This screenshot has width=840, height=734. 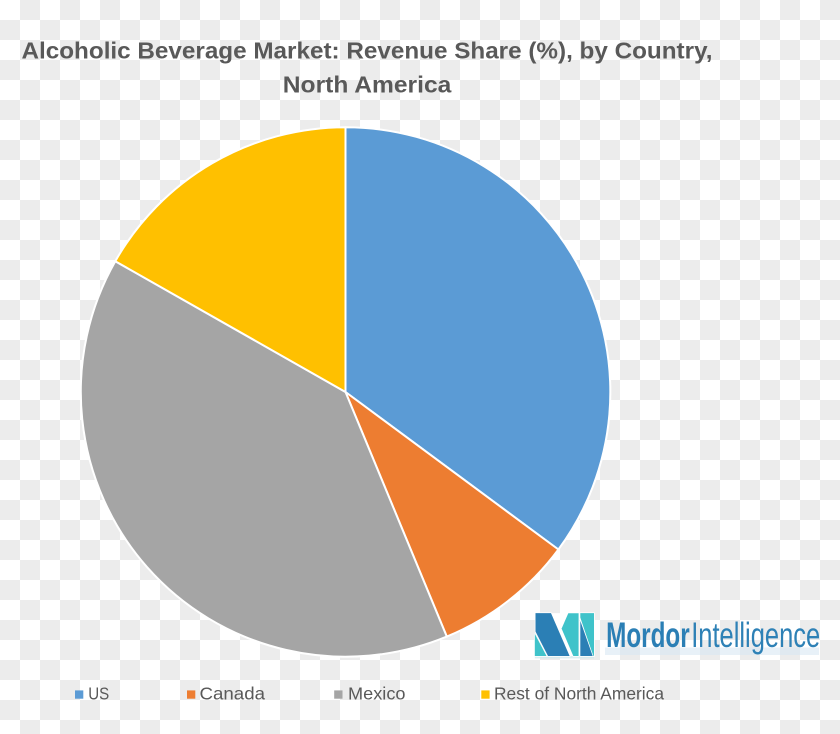 What do you see at coordinates (377, 694) in the screenshot?
I see `svg-text: Mexico` at bounding box center [377, 694].